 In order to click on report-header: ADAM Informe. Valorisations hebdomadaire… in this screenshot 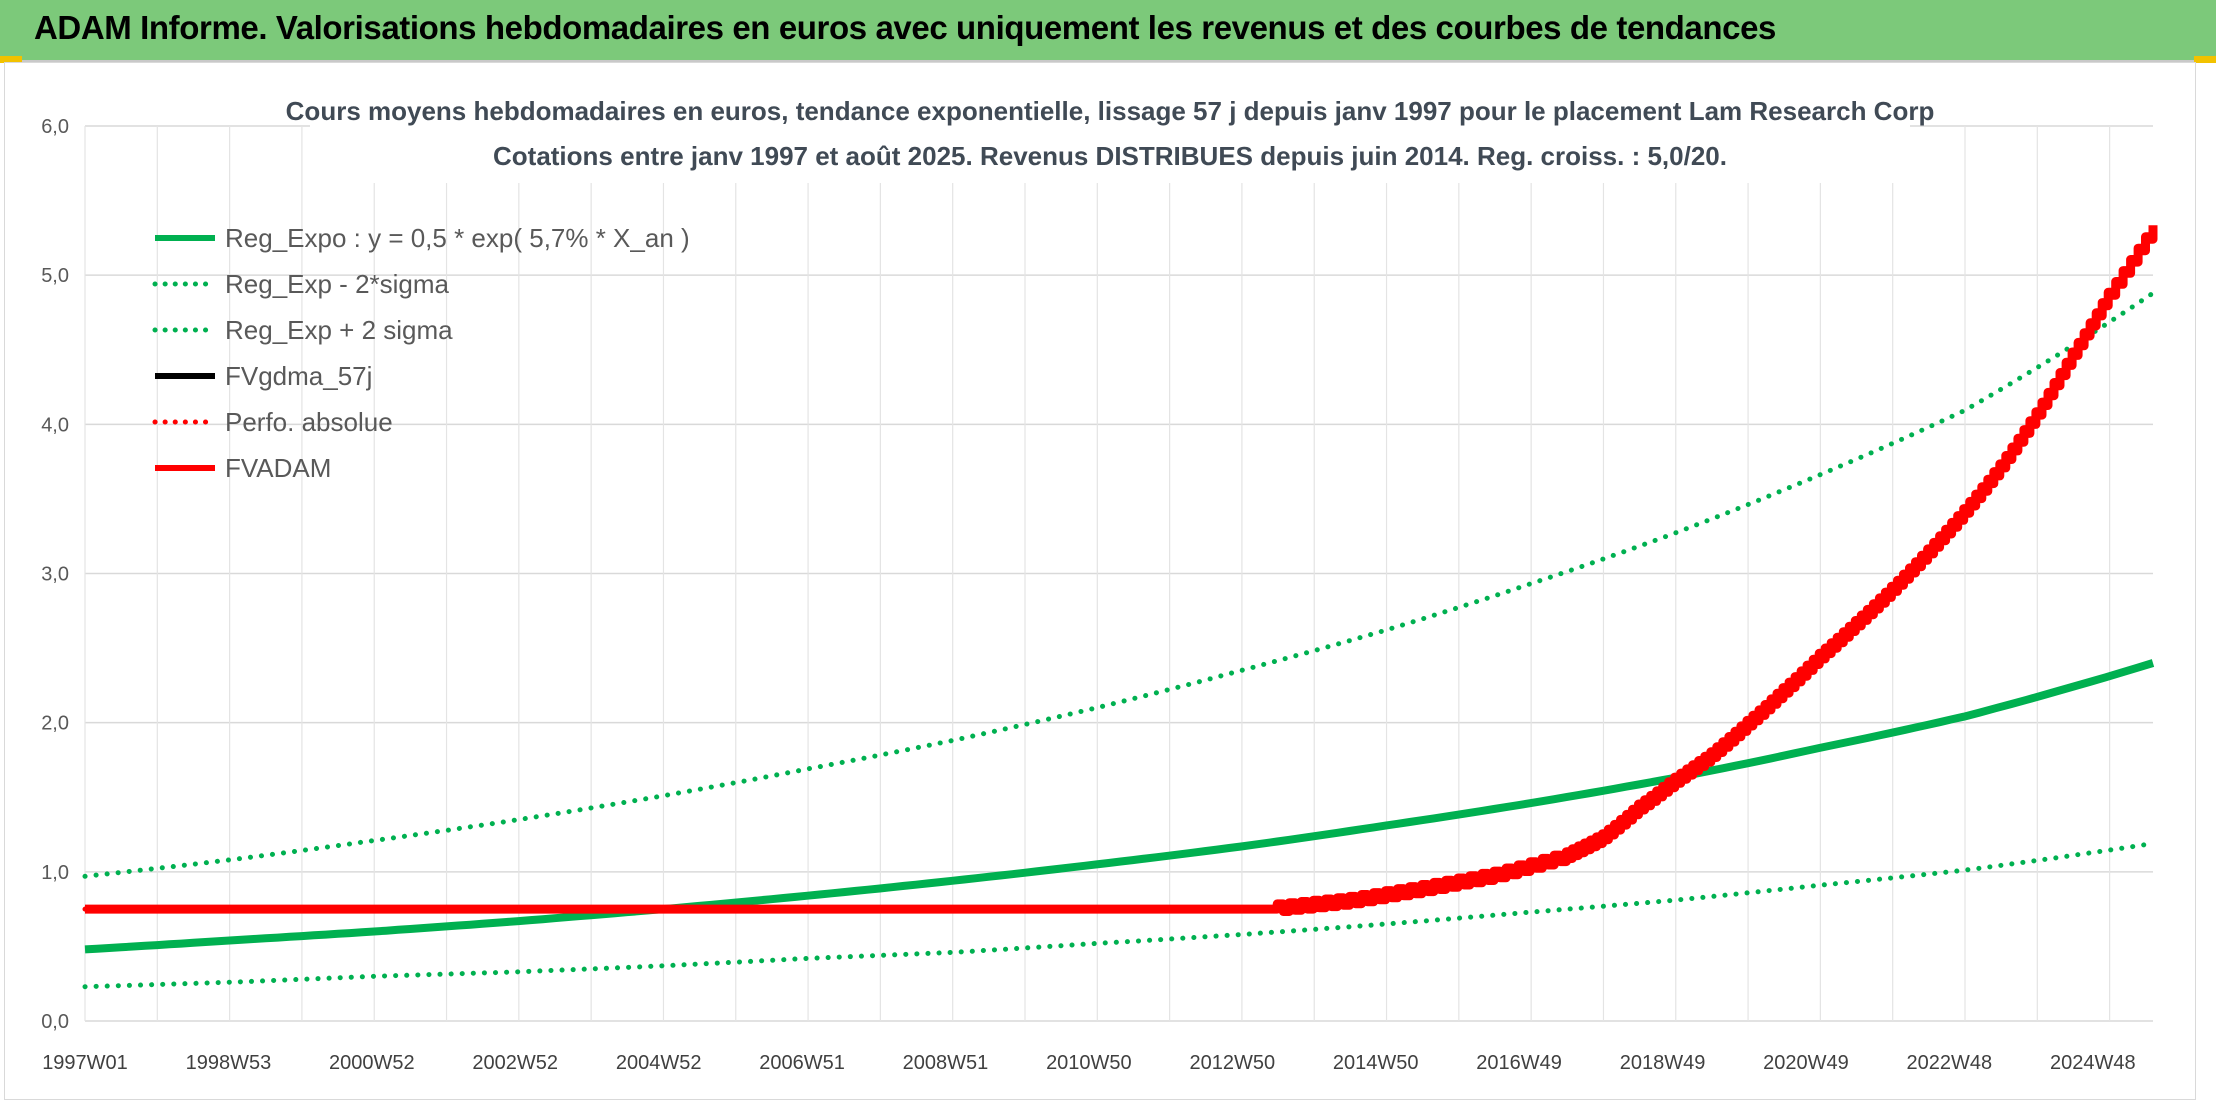, I will do `click(1108, 31)`.